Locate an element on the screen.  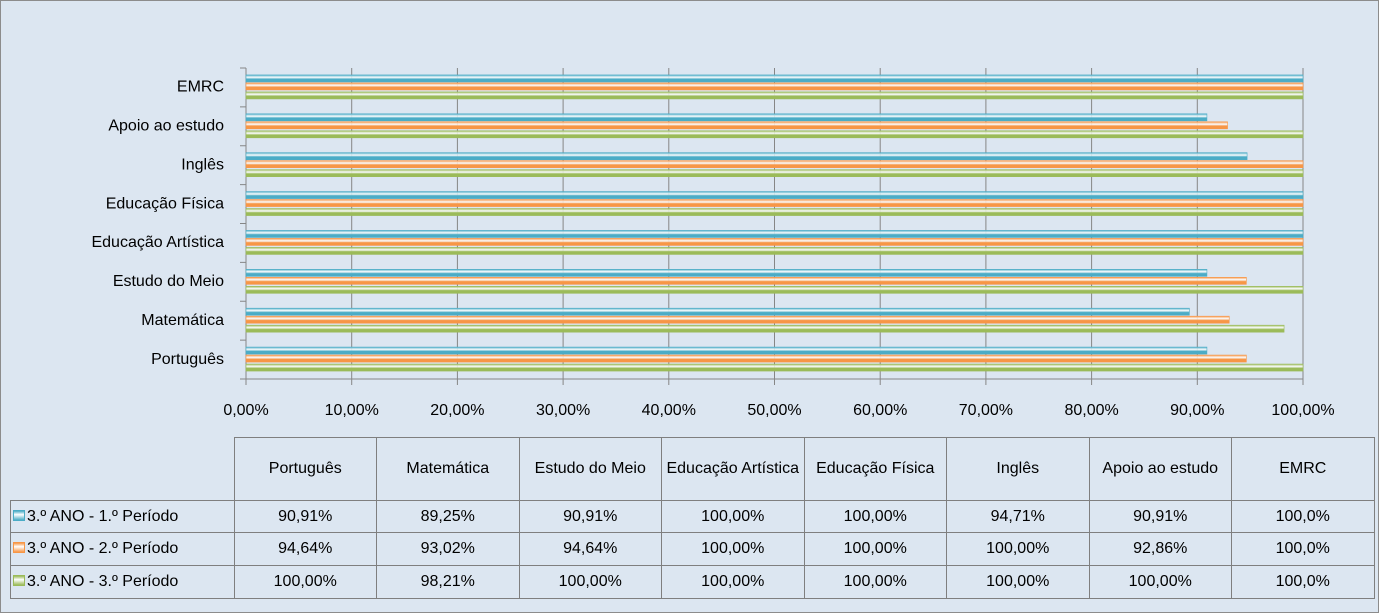
table-value: 94,71% is located at coordinates (1018, 516).